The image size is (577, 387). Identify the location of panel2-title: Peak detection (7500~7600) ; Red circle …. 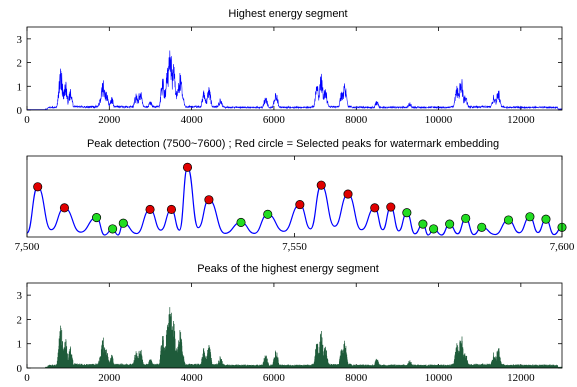
(293, 144).